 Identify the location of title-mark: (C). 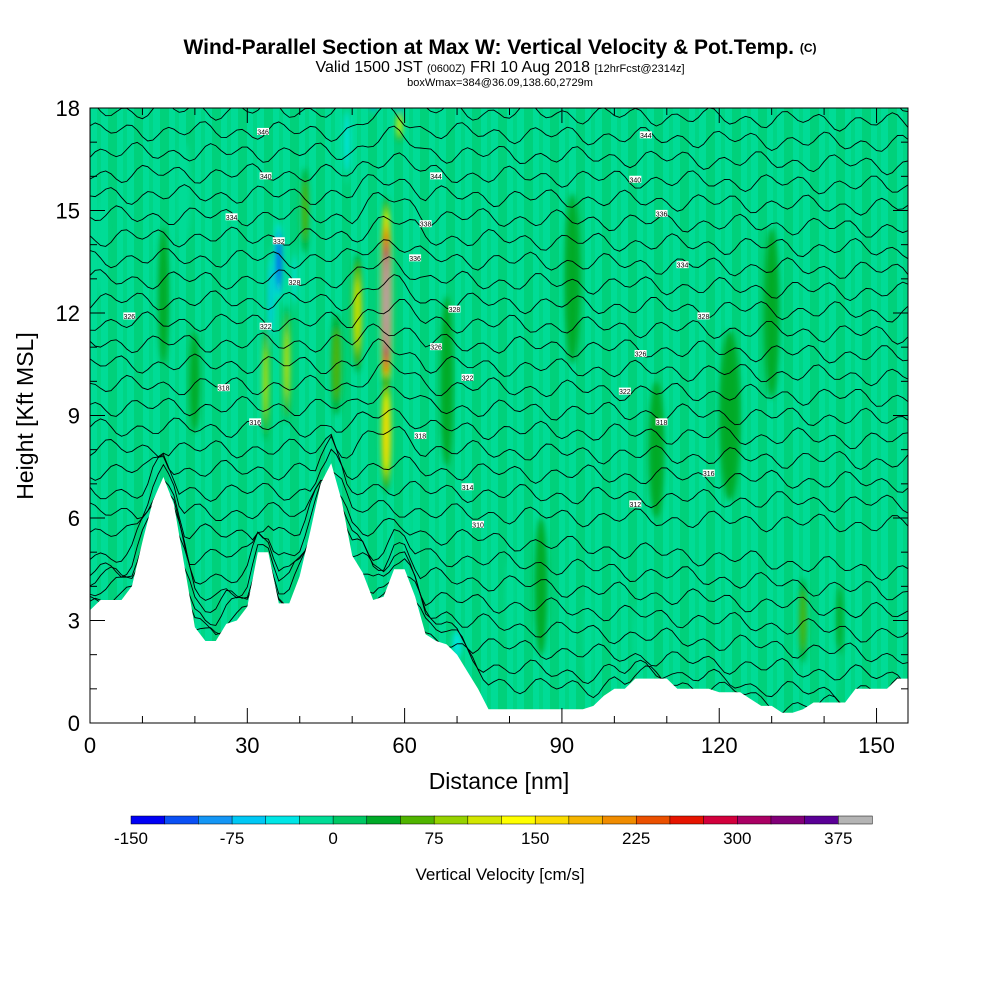
(808, 48).